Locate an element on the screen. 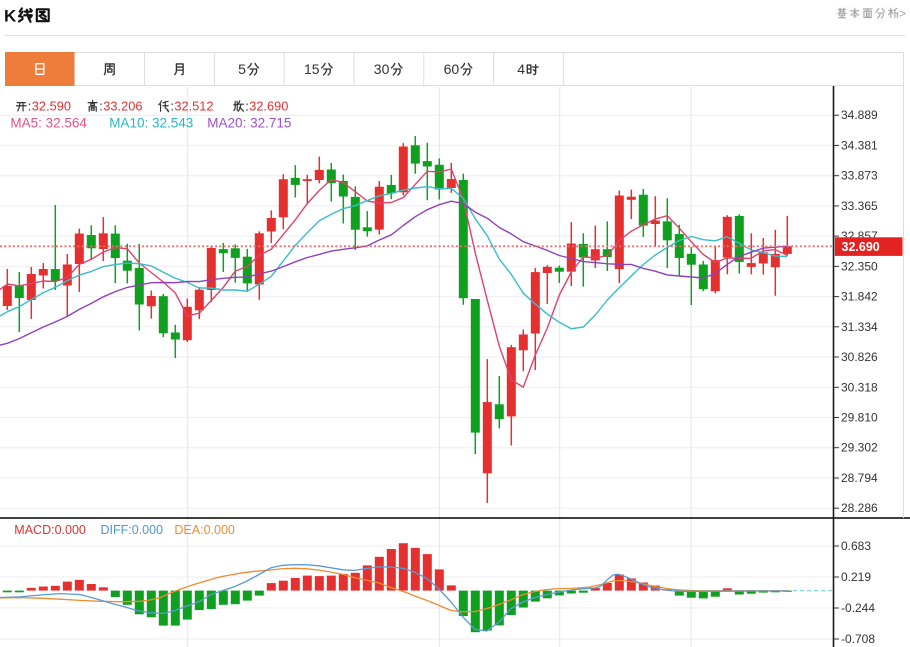  svg-text: MA10: 32.543 is located at coordinates (151, 122).